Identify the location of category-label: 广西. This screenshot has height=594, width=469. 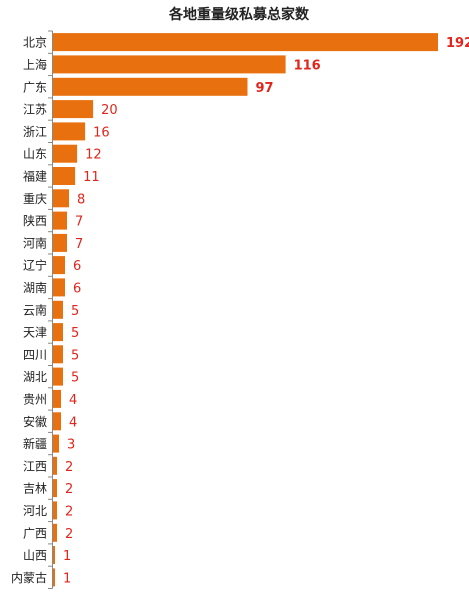
(35, 533).